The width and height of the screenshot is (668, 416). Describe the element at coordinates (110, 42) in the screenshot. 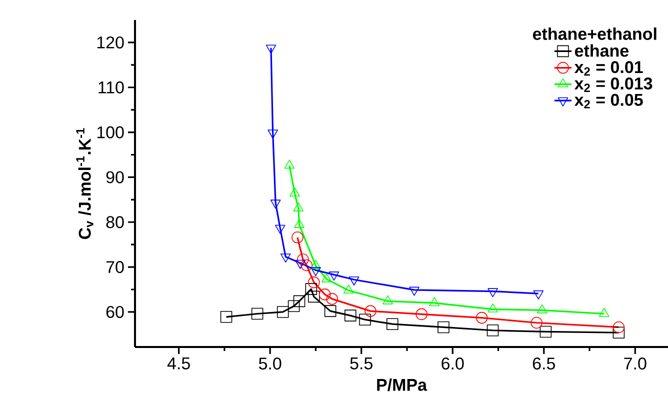

I see `y-tick-label: 120` at that location.